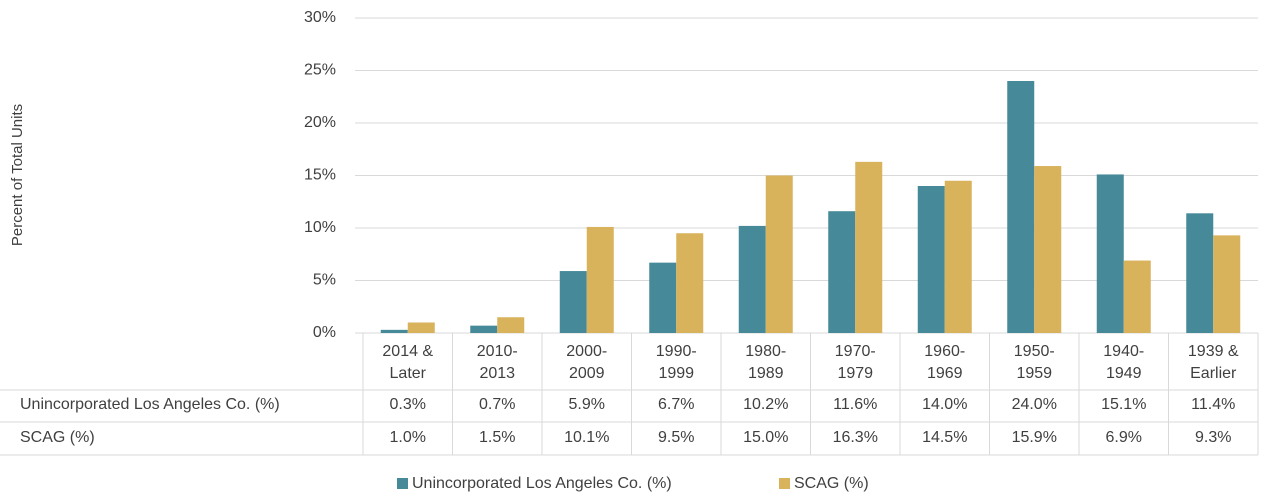 The height and width of the screenshot is (502, 1262). What do you see at coordinates (676, 373) in the screenshot?
I see `x-tick-label: 1999` at bounding box center [676, 373].